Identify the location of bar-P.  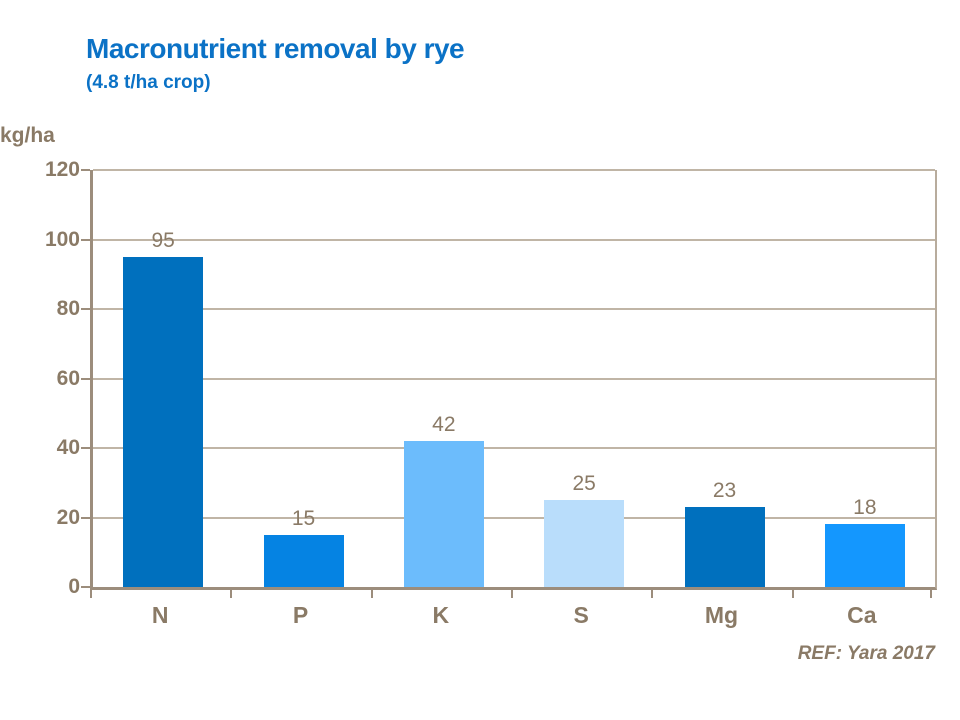
(303, 560).